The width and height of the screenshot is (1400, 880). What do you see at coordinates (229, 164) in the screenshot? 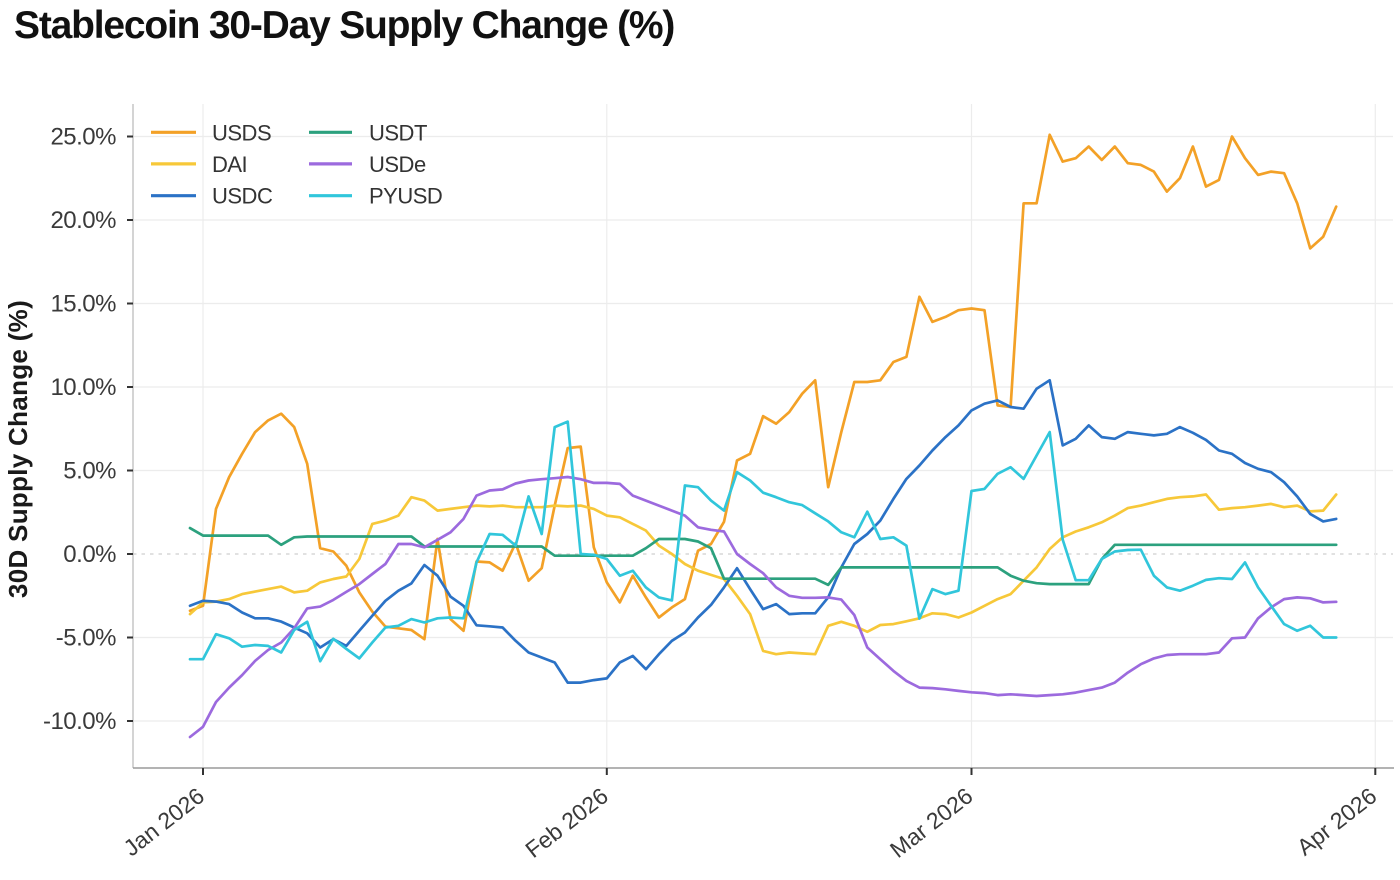
I see `svg-text: DAI` at bounding box center [229, 164].